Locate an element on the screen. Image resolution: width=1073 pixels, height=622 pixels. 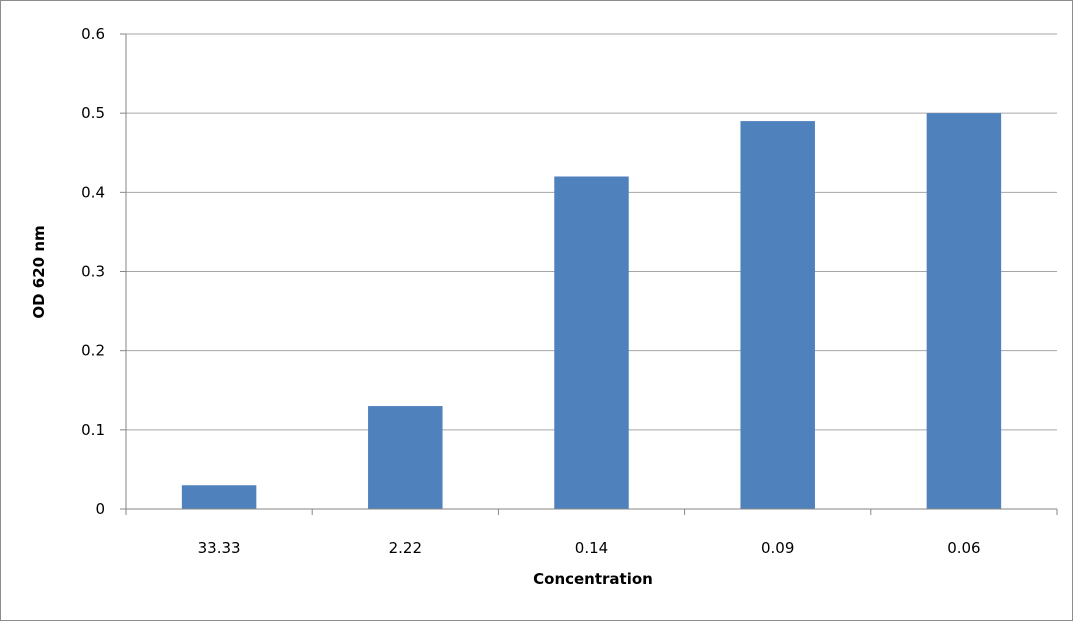
y-tick-label: 0.4 is located at coordinates (93, 192).